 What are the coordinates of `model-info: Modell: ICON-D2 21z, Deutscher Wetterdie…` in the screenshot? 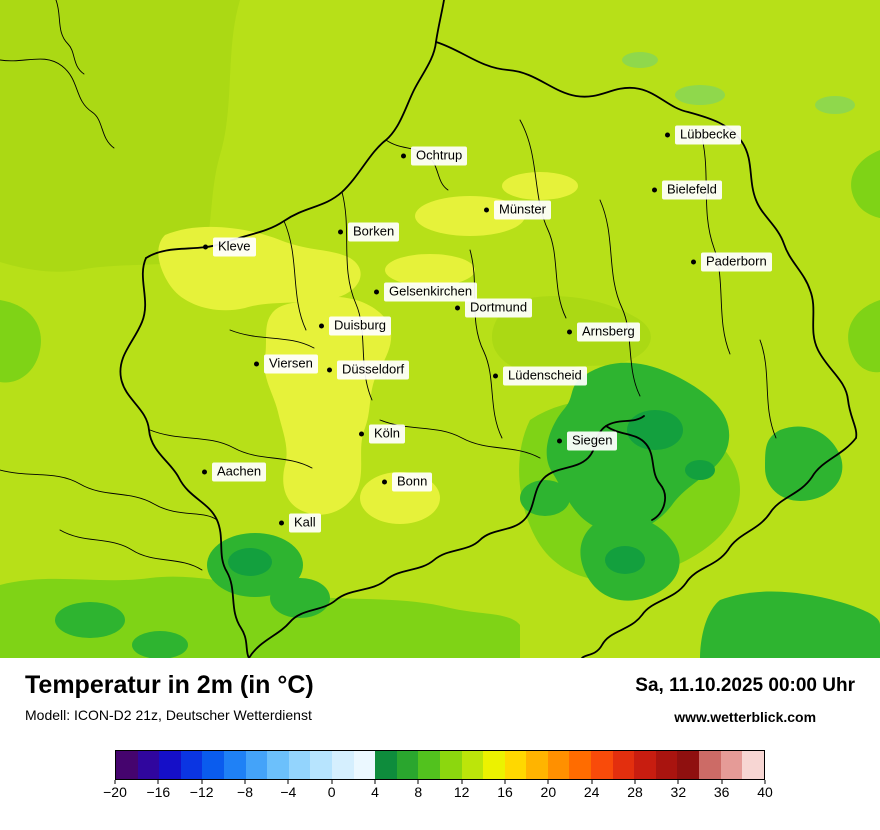 It's located at (168, 715).